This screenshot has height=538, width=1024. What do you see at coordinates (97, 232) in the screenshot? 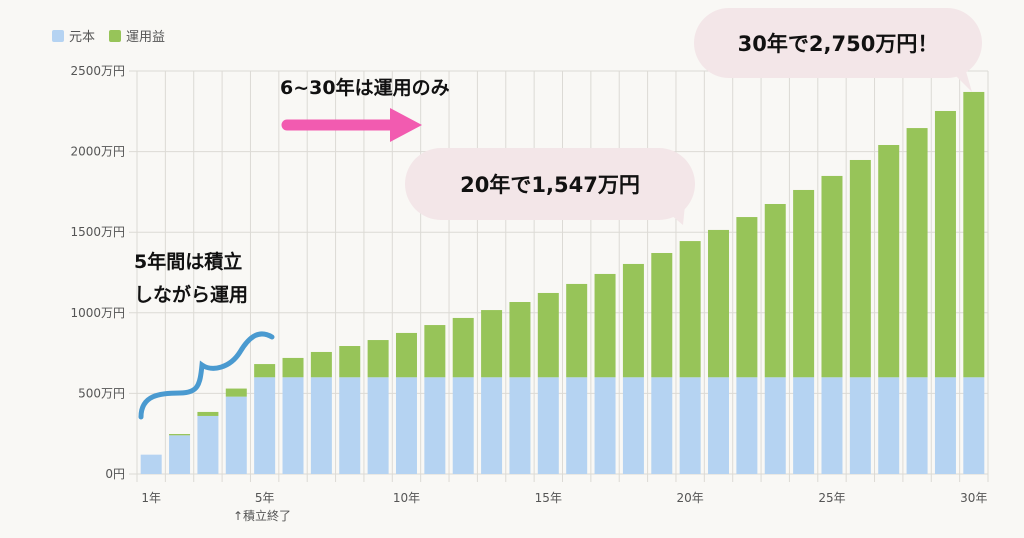
I see `y-tick-label: 1500万円` at bounding box center [97, 232].